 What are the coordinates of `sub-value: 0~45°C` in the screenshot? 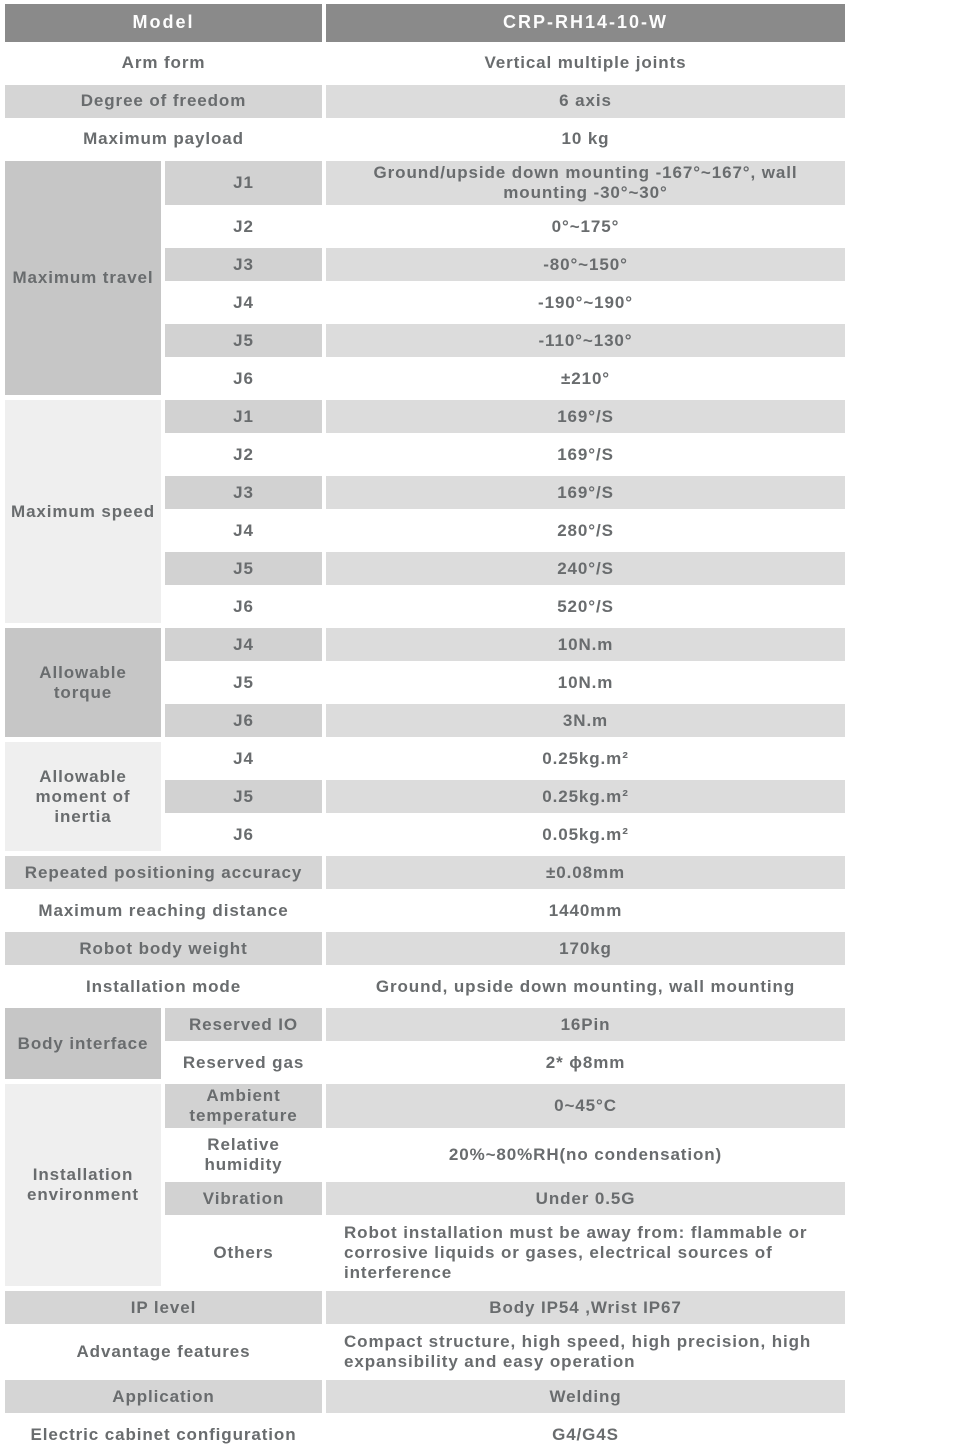 It's located at (585, 1106).